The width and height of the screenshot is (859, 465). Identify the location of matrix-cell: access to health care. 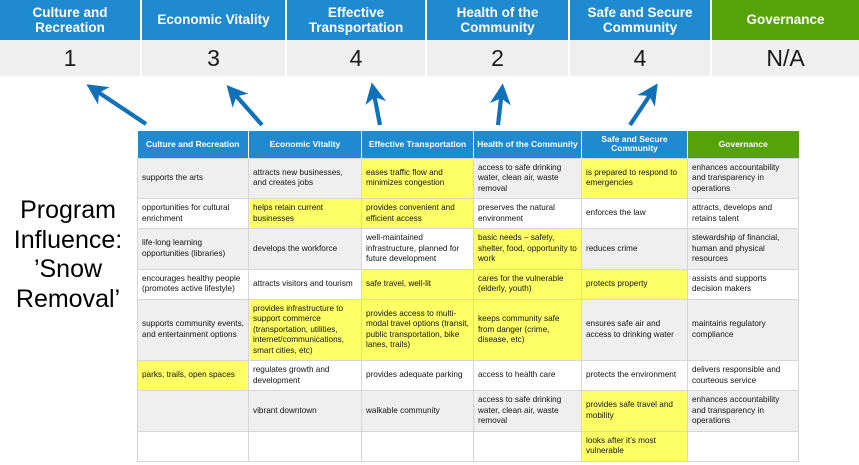
(527, 376).